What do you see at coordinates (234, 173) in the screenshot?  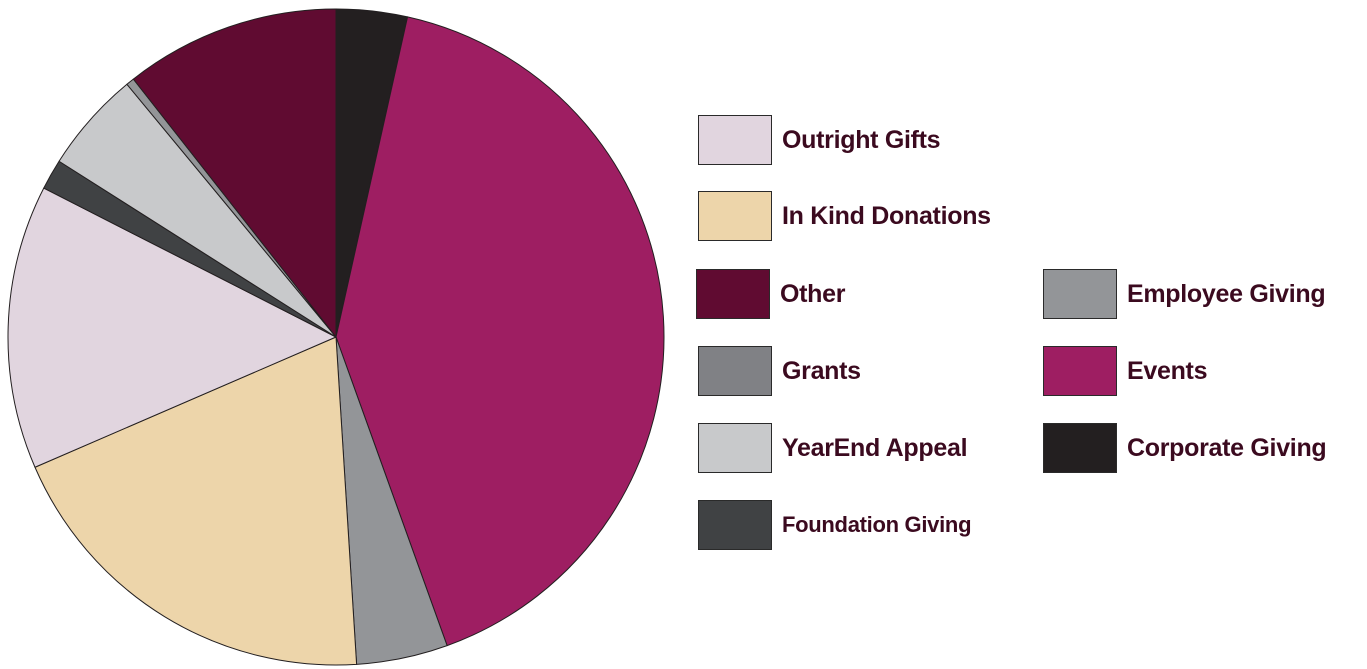 I see `pie-slice-other` at bounding box center [234, 173].